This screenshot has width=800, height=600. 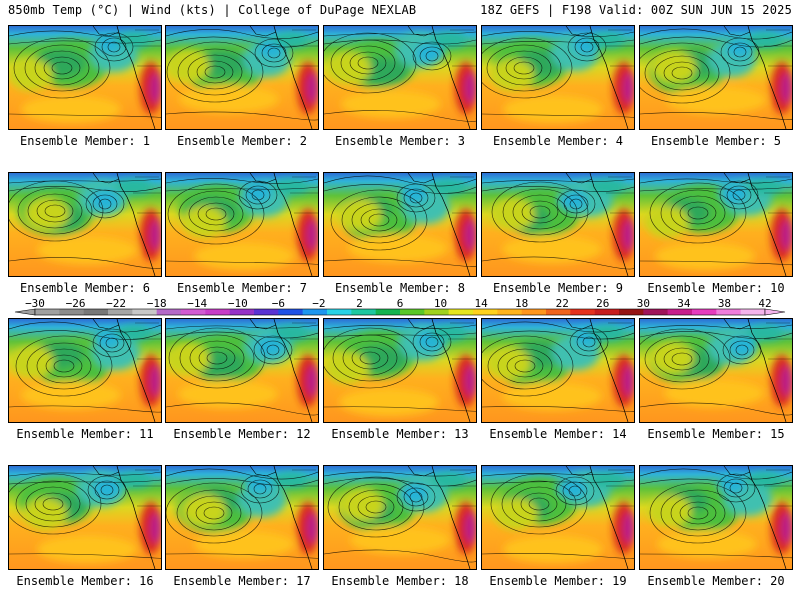 What do you see at coordinates (303, 434) in the screenshot?
I see `ensemble-member-number: 12` at bounding box center [303, 434].